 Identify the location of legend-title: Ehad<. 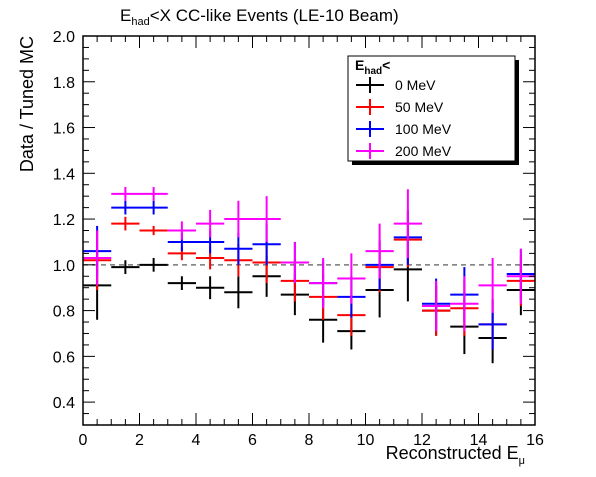
(372, 67).